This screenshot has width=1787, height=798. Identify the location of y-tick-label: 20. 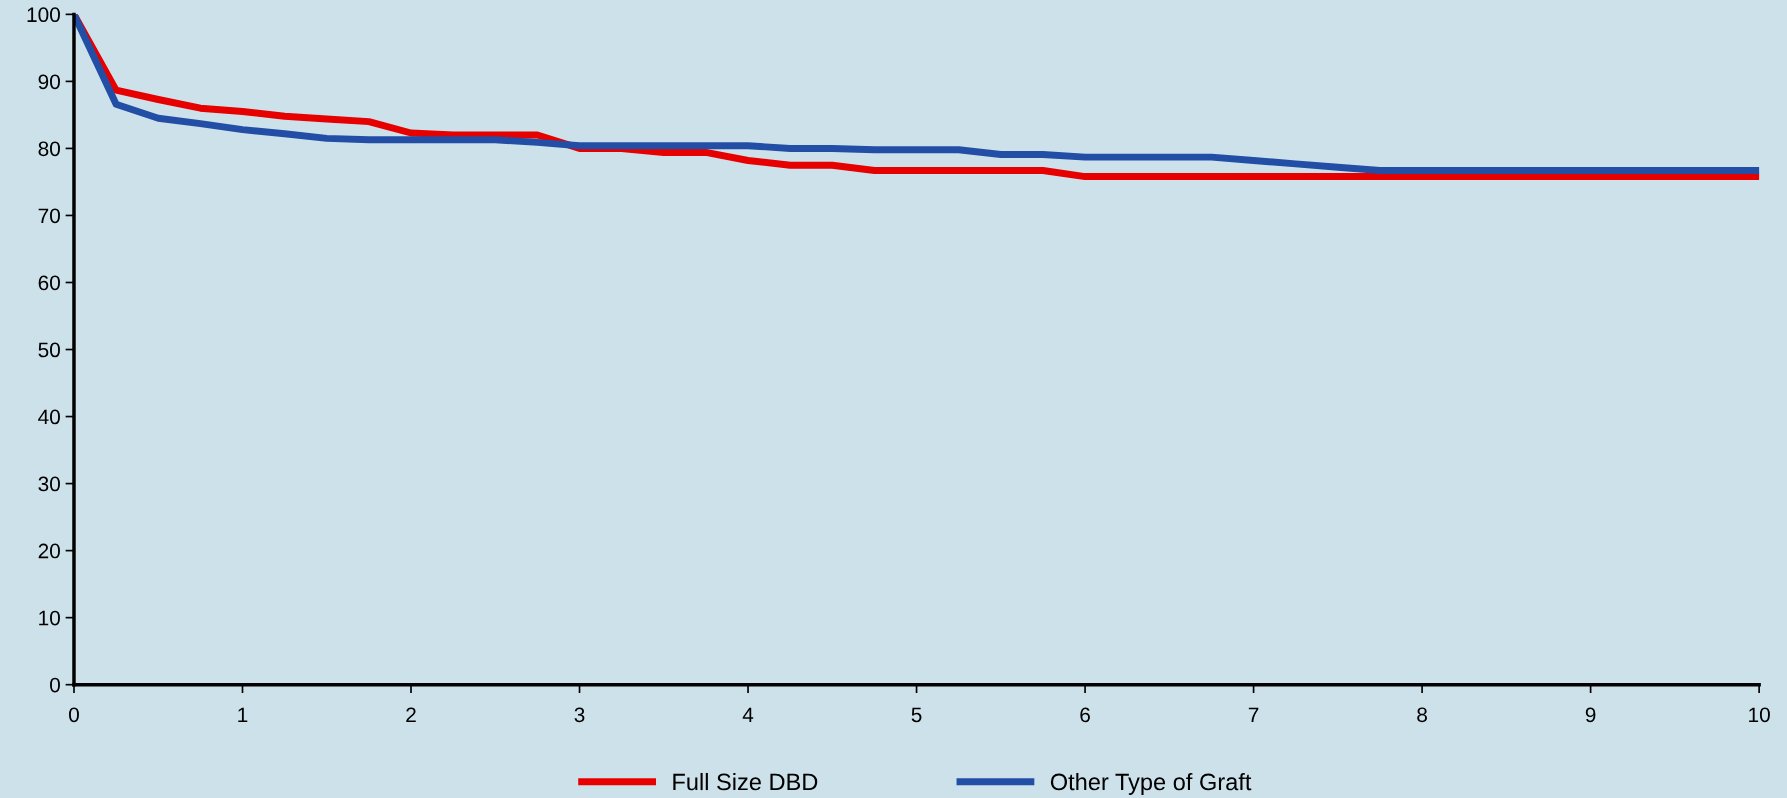
(49, 551).